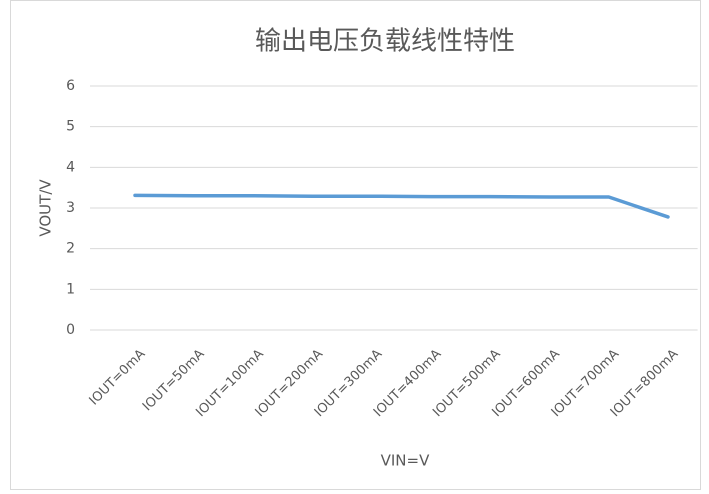  What do you see at coordinates (46, 208) in the screenshot?
I see `y-axis-label: VOUT/V` at bounding box center [46, 208].